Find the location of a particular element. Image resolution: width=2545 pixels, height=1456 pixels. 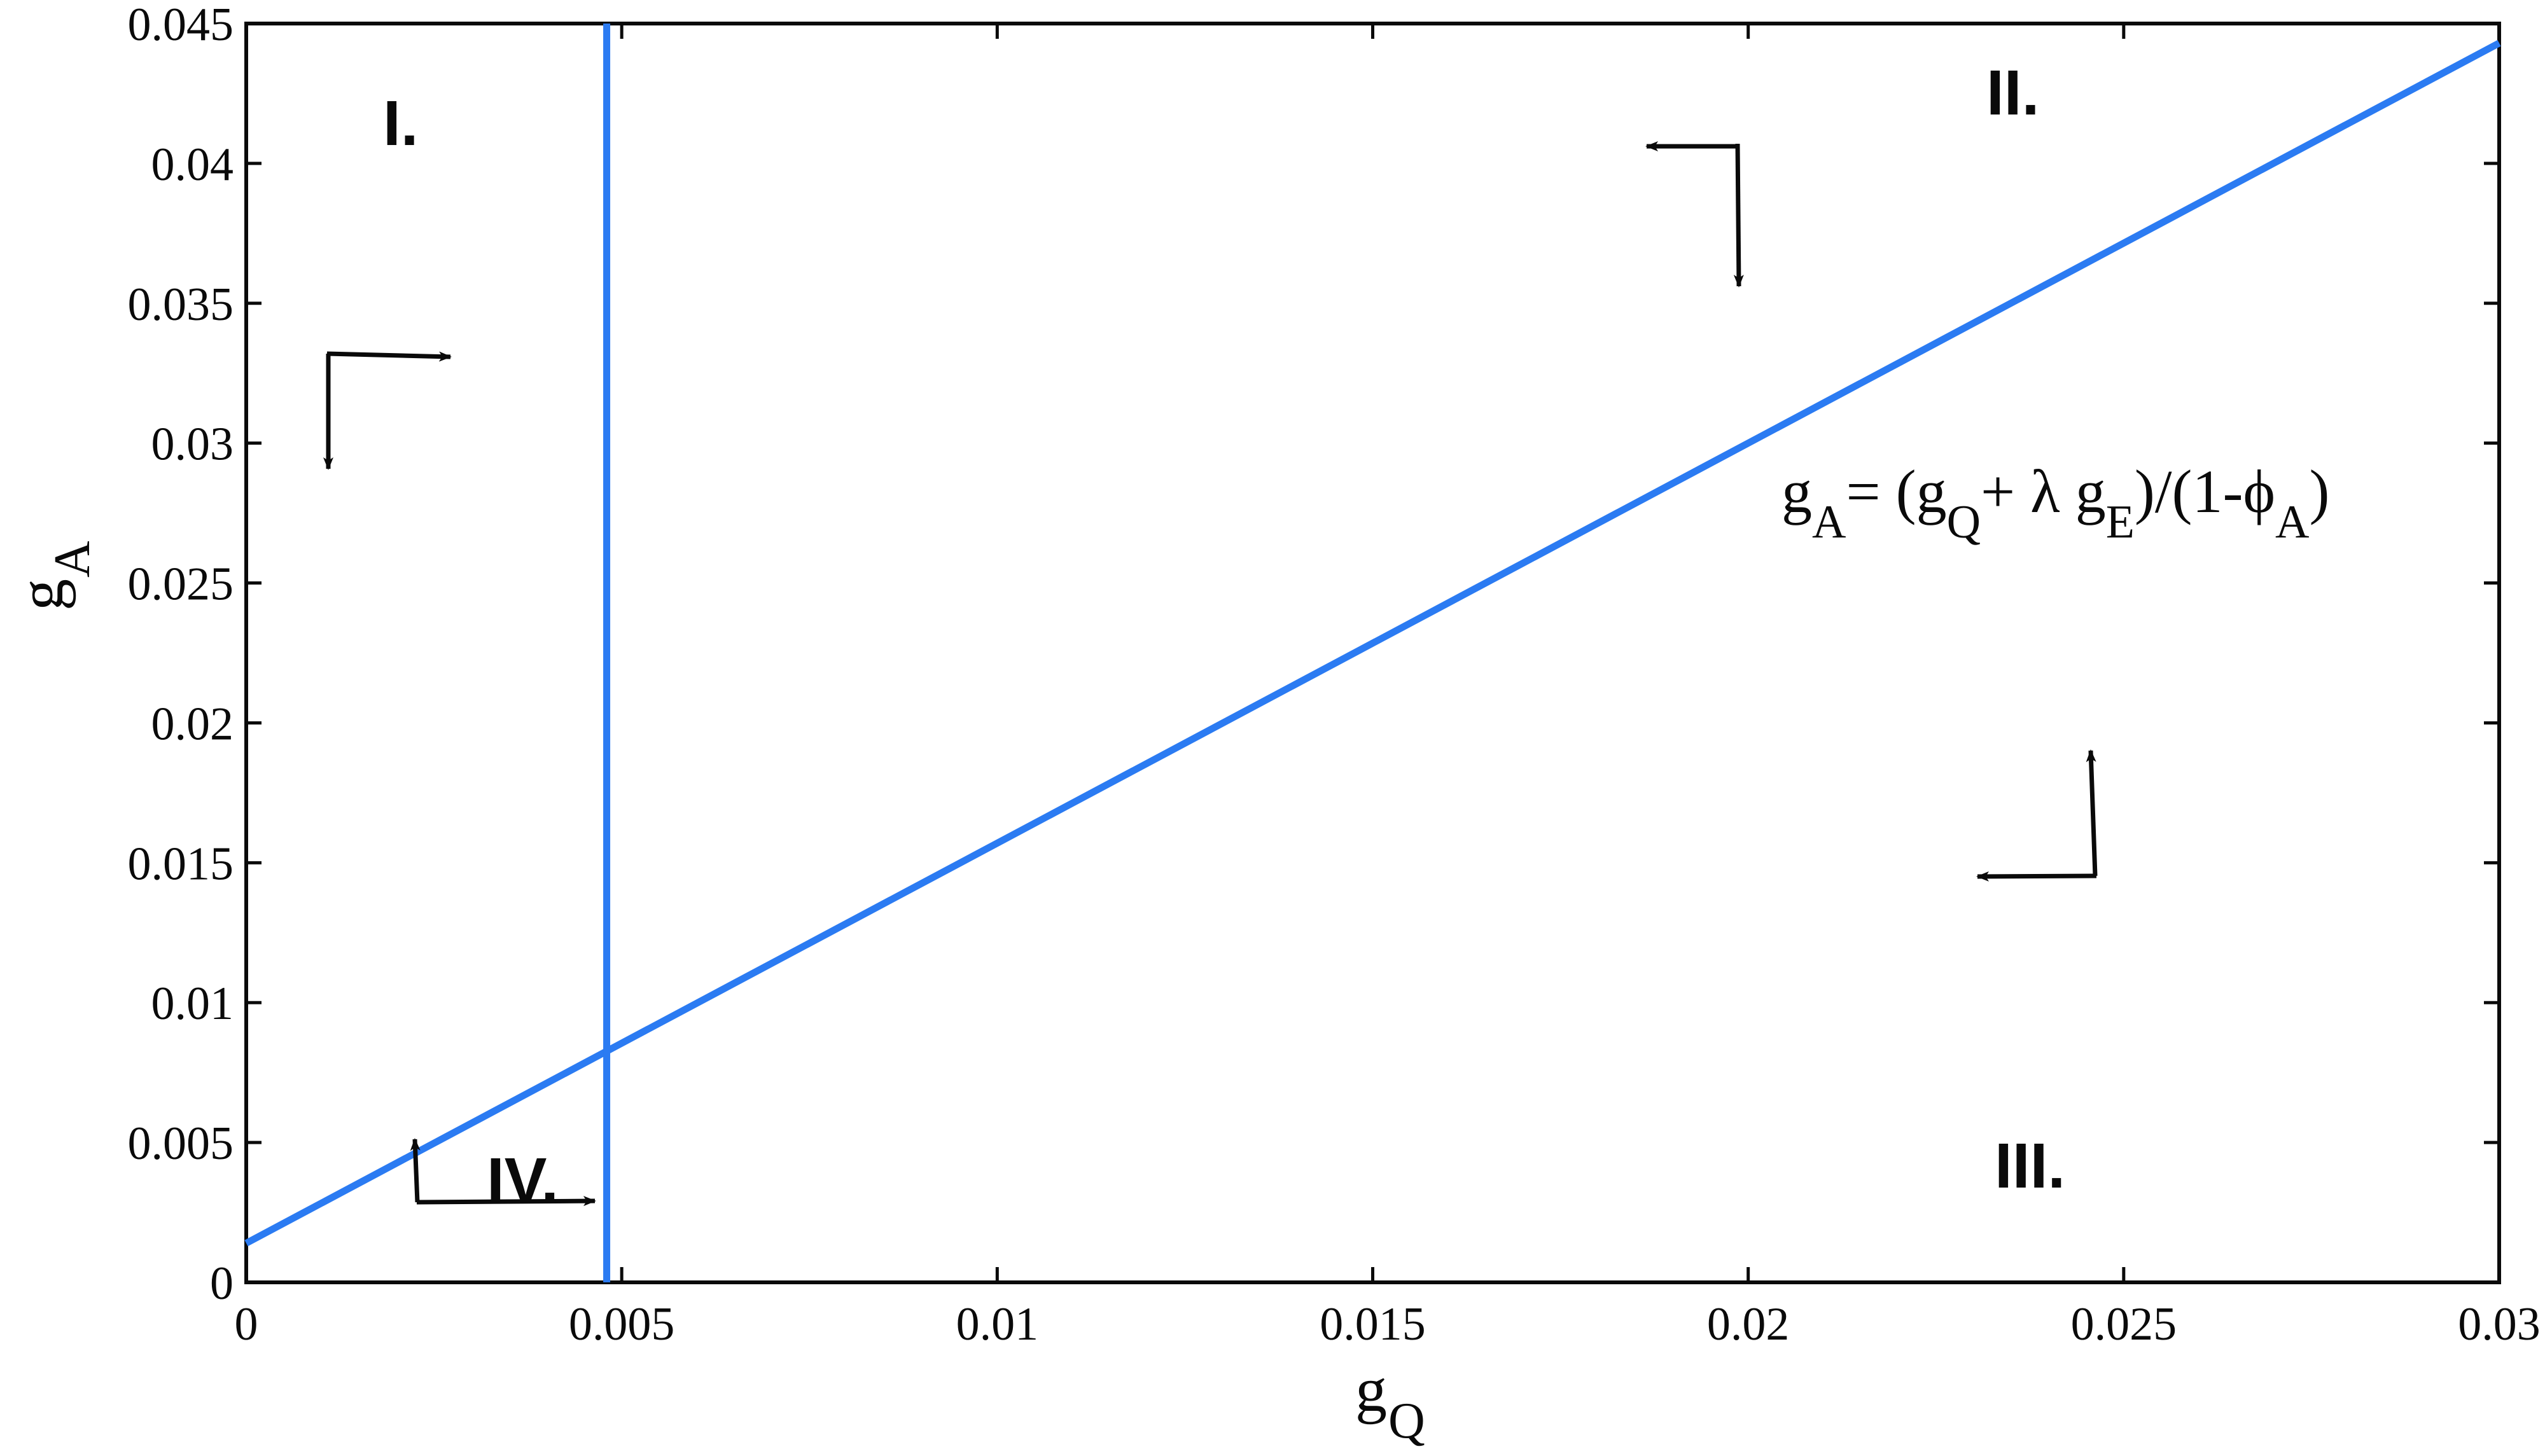

x-tick-label: 0.02 is located at coordinates (1748, 1324).